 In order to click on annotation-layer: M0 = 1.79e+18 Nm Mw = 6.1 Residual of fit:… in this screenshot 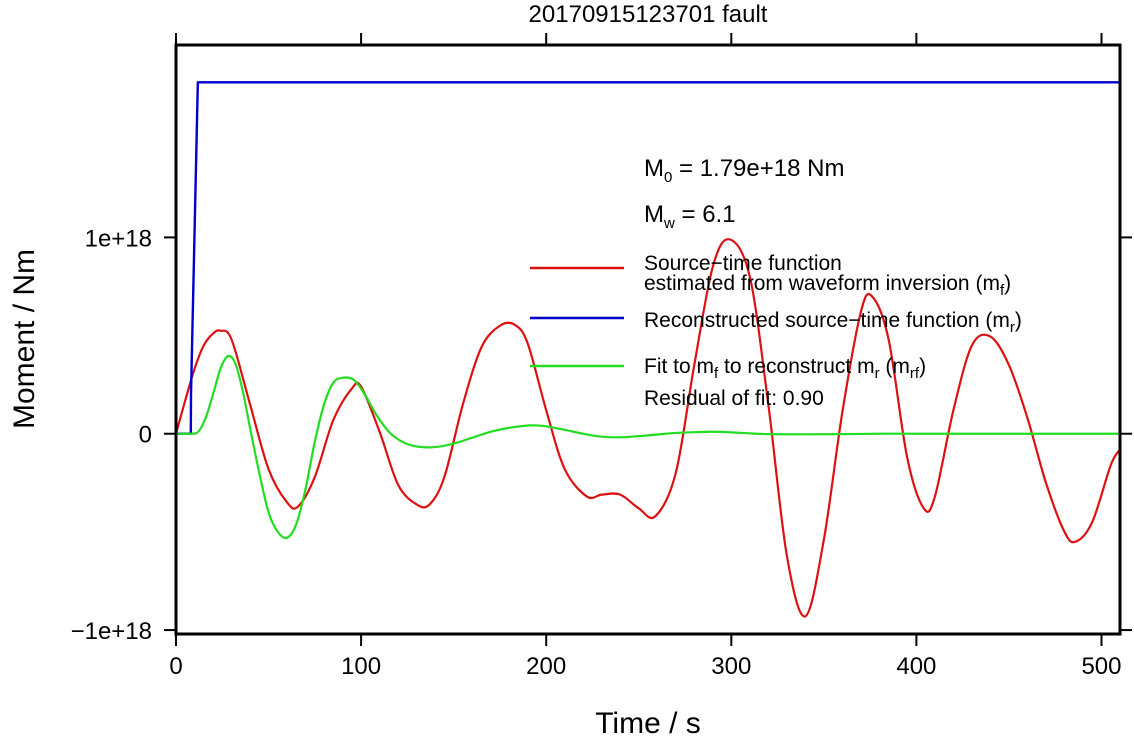, I will do `click(744, 282)`.